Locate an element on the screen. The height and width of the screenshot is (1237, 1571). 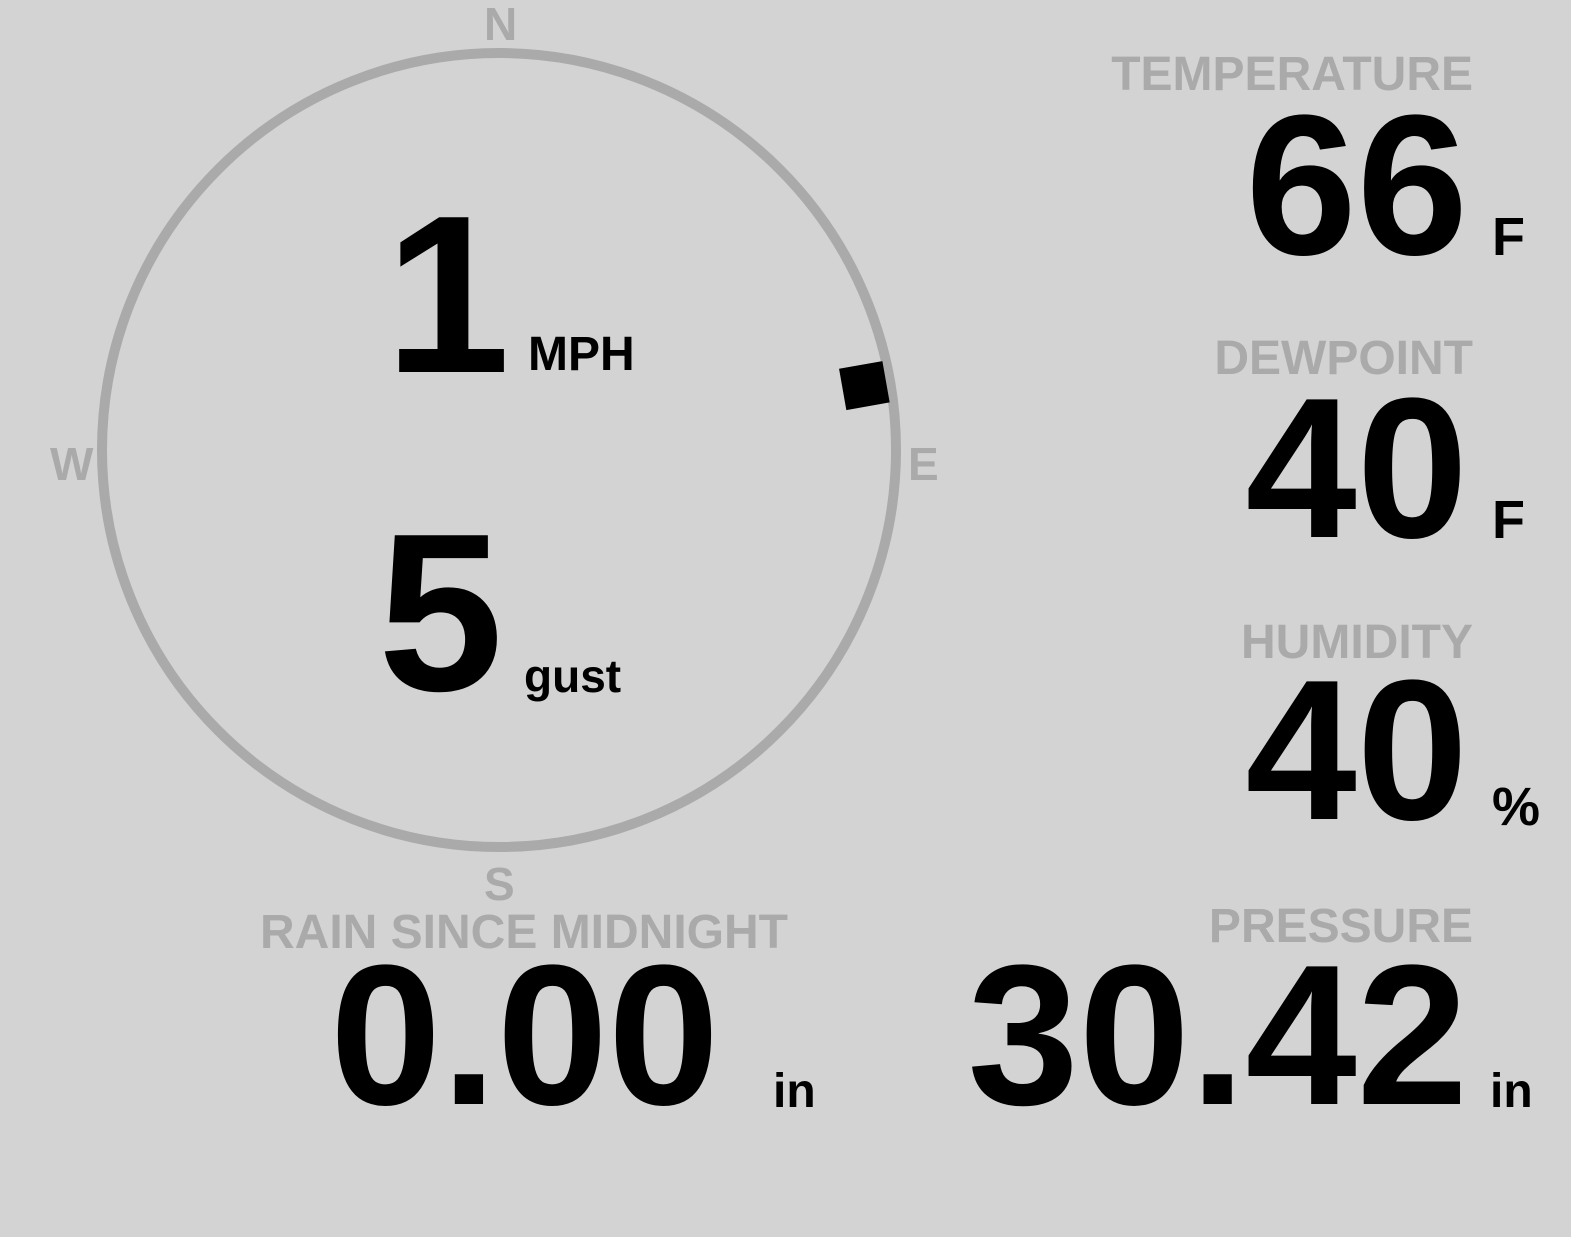
wind-speed-unit: MPH is located at coordinates (581, 354).